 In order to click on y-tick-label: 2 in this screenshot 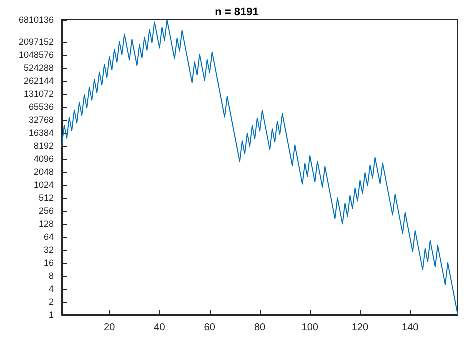, I will do `click(51, 302)`.